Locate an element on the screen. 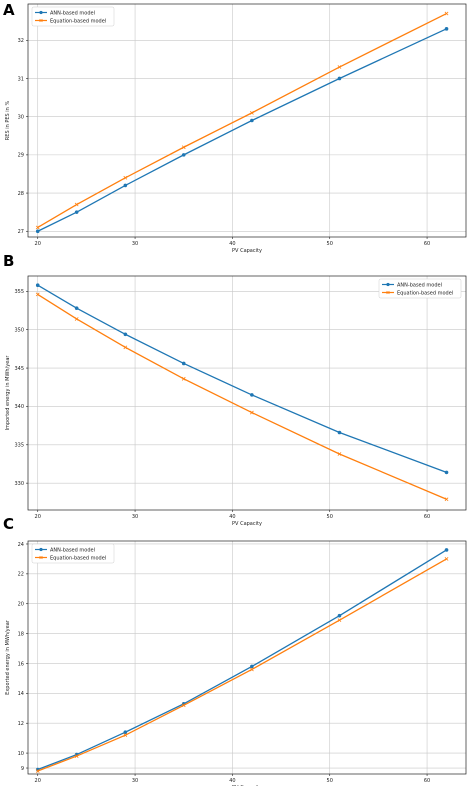 This screenshot has width=474, height=786. y-axis-label: Imported energy in MWh/year is located at coordinates (8, 393).